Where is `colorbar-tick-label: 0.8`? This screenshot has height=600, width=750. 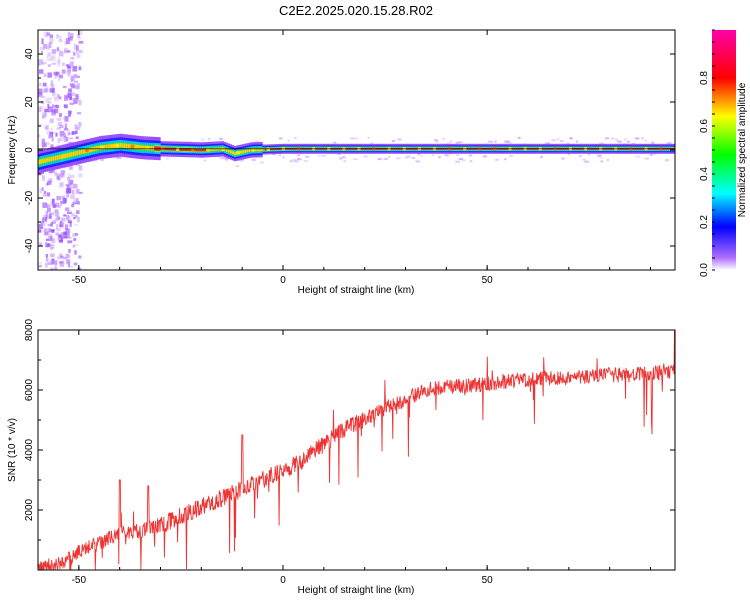
colorbar-tick-label: 0.8 is located at coordinates (704, 78).